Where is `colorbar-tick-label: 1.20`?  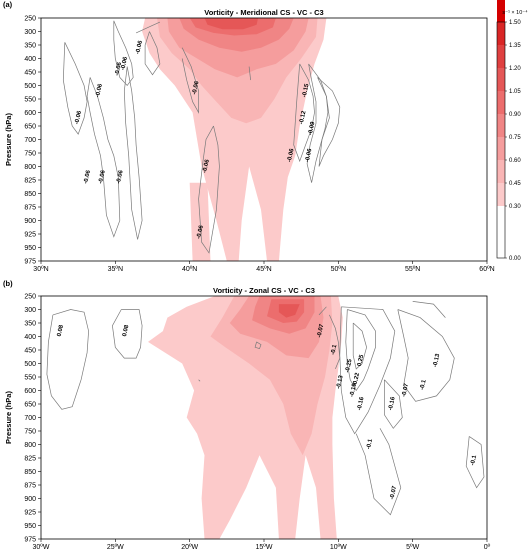 colorbar-tick-label: 1.20 is located at coordinates (515, 69).